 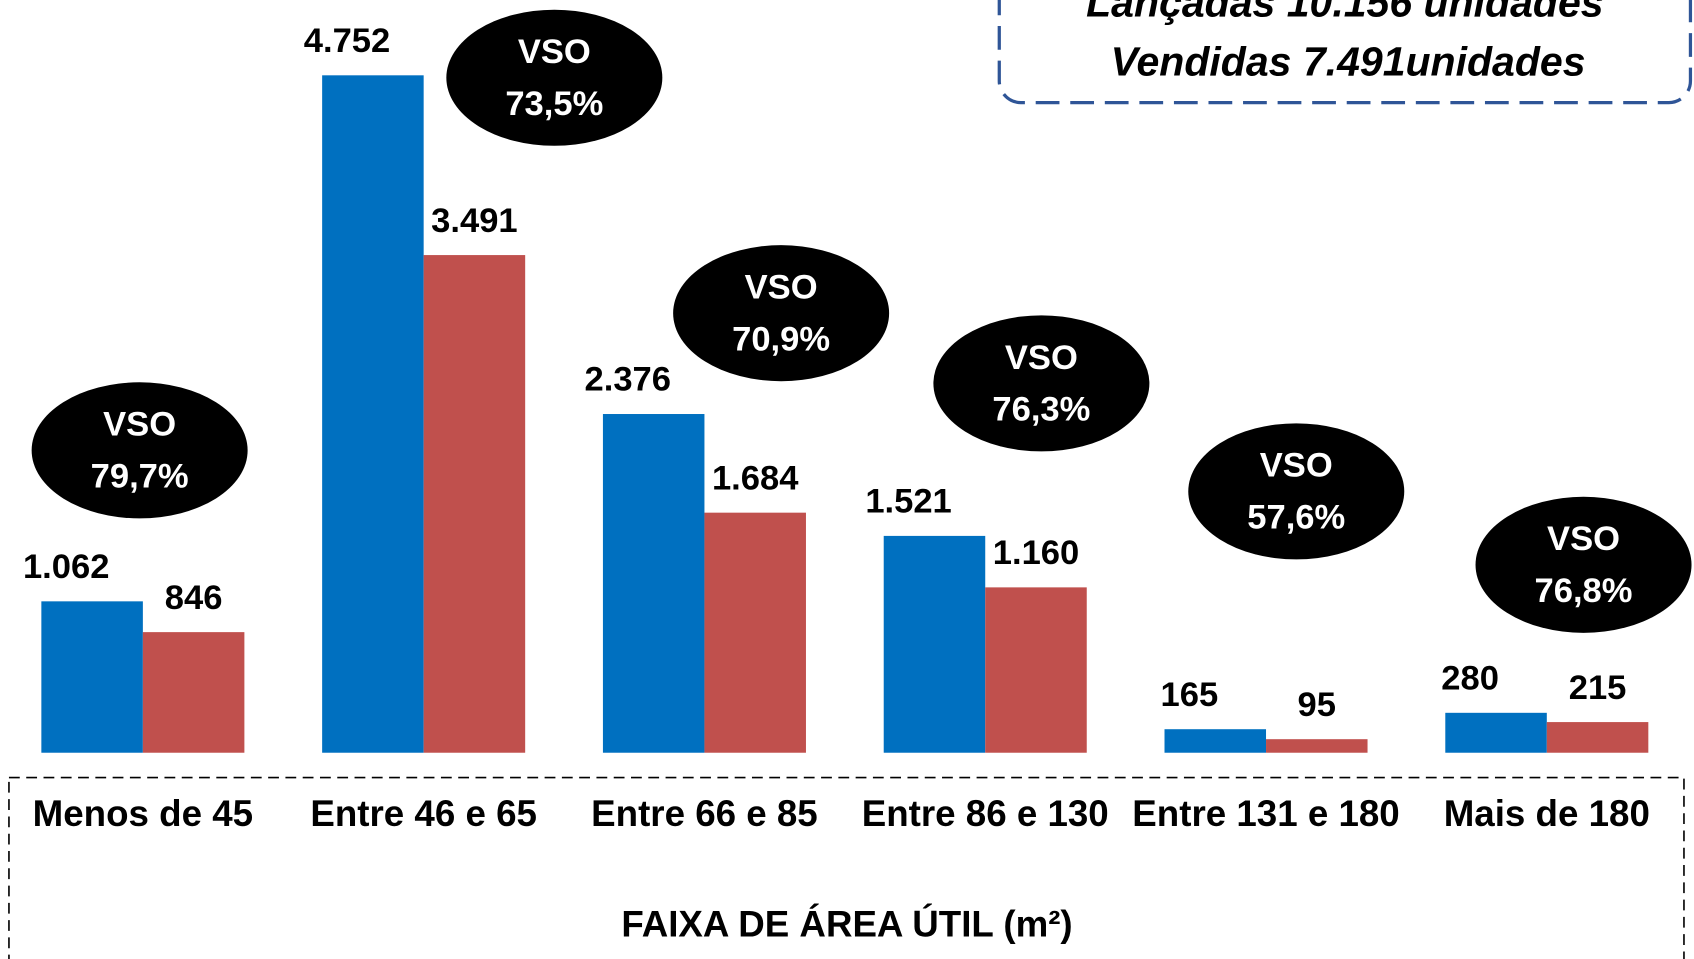 I want to click on x-tick-label-box: Entre 66 e 85, so click(x=704, y=814).